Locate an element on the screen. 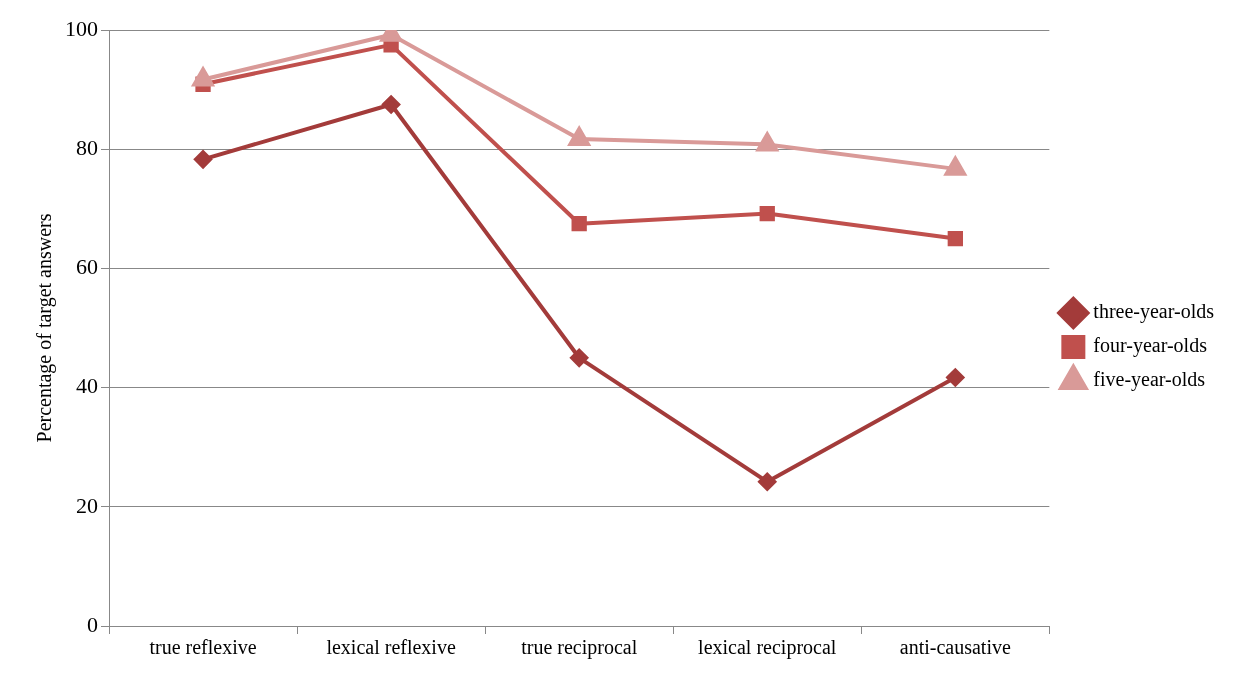 This screenshot has height=674, width=1244. x-tick-label: anti-causative is located at coordinates (955, 647).